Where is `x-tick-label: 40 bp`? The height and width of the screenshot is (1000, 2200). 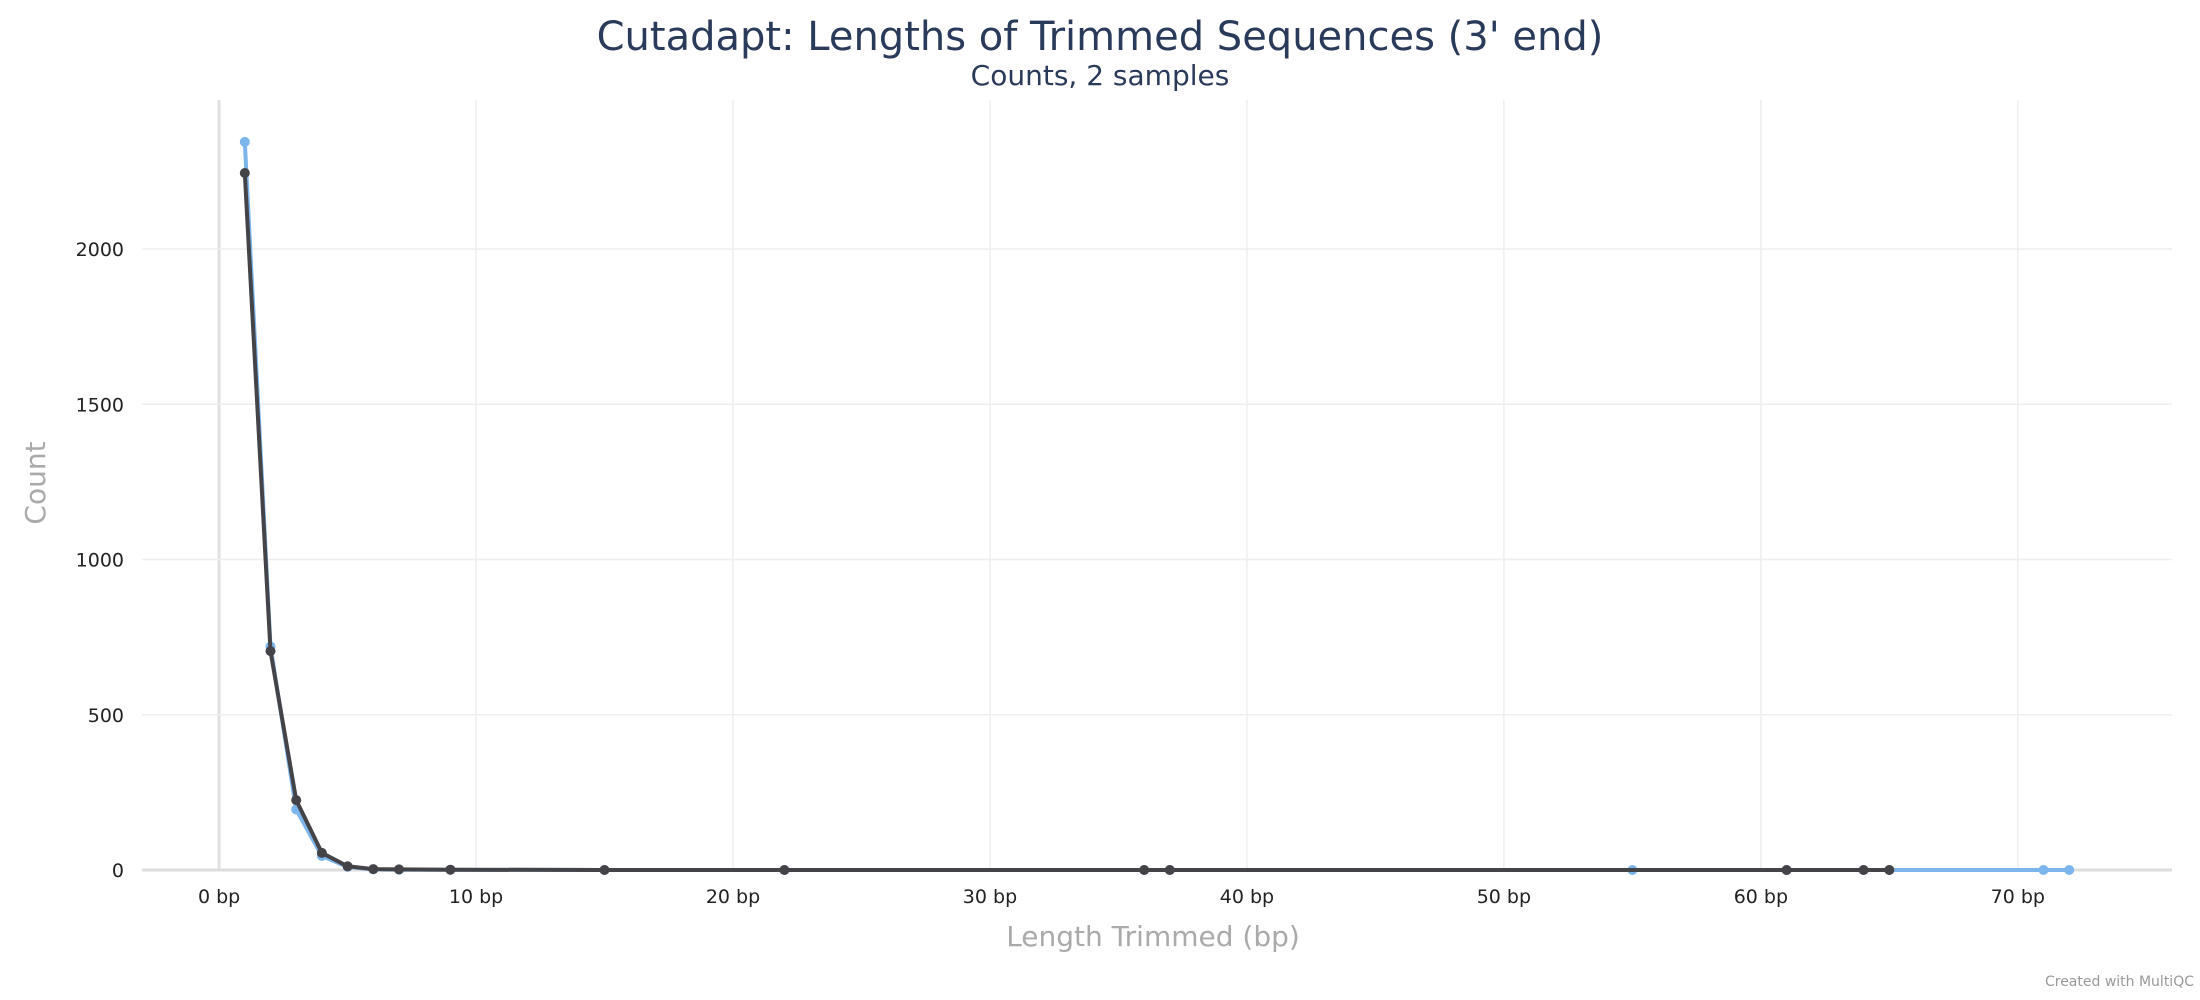
x-tick-label: 40 bp is located at coordinates (1247, 897).